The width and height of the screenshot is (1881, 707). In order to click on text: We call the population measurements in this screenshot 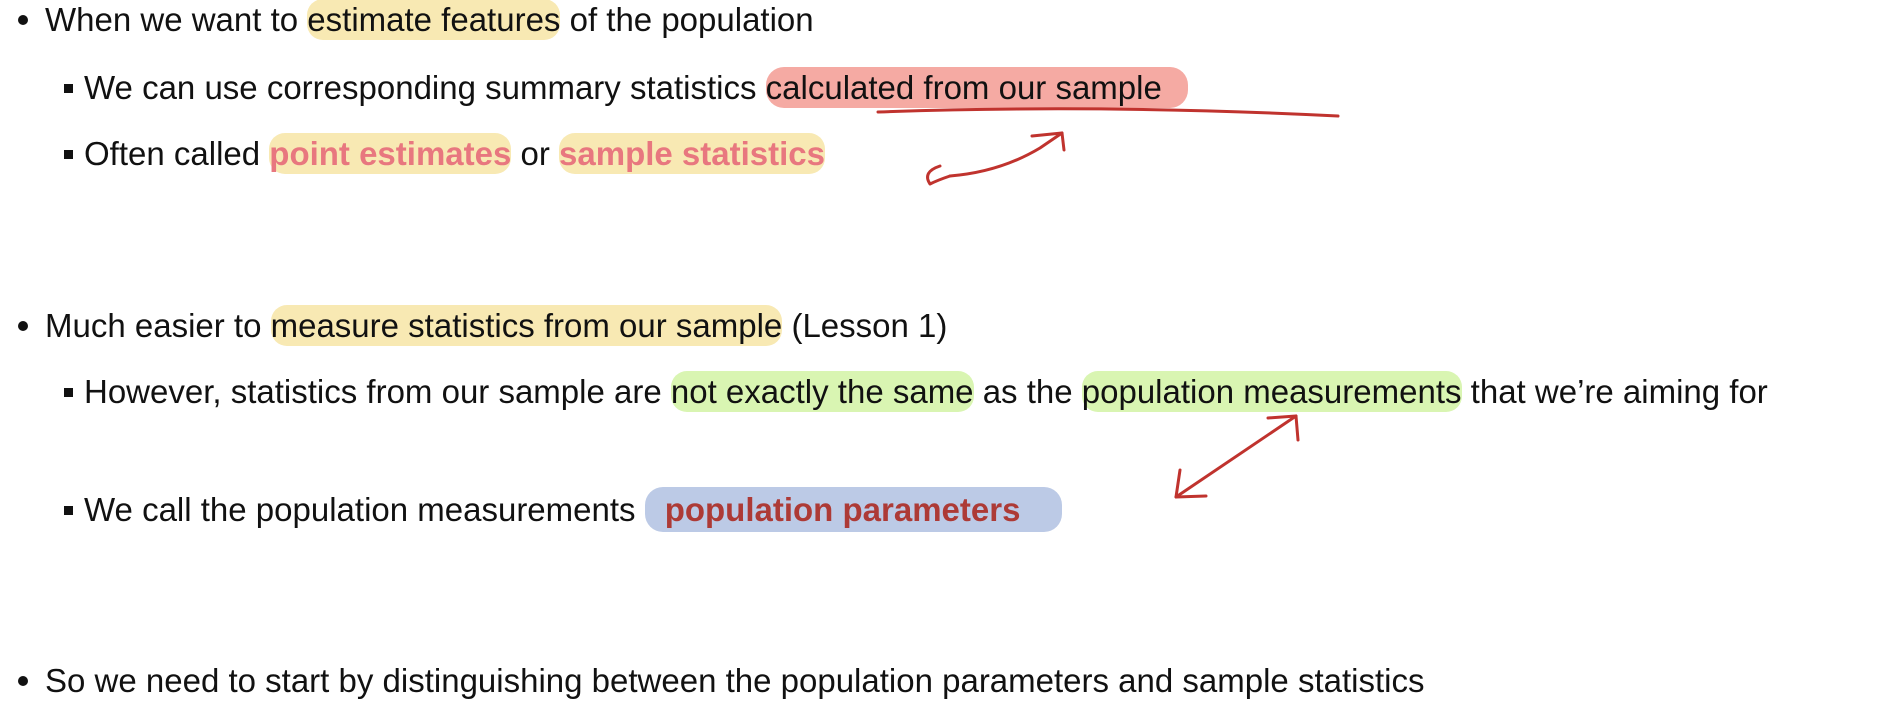, I will do `click(364, 509)`.